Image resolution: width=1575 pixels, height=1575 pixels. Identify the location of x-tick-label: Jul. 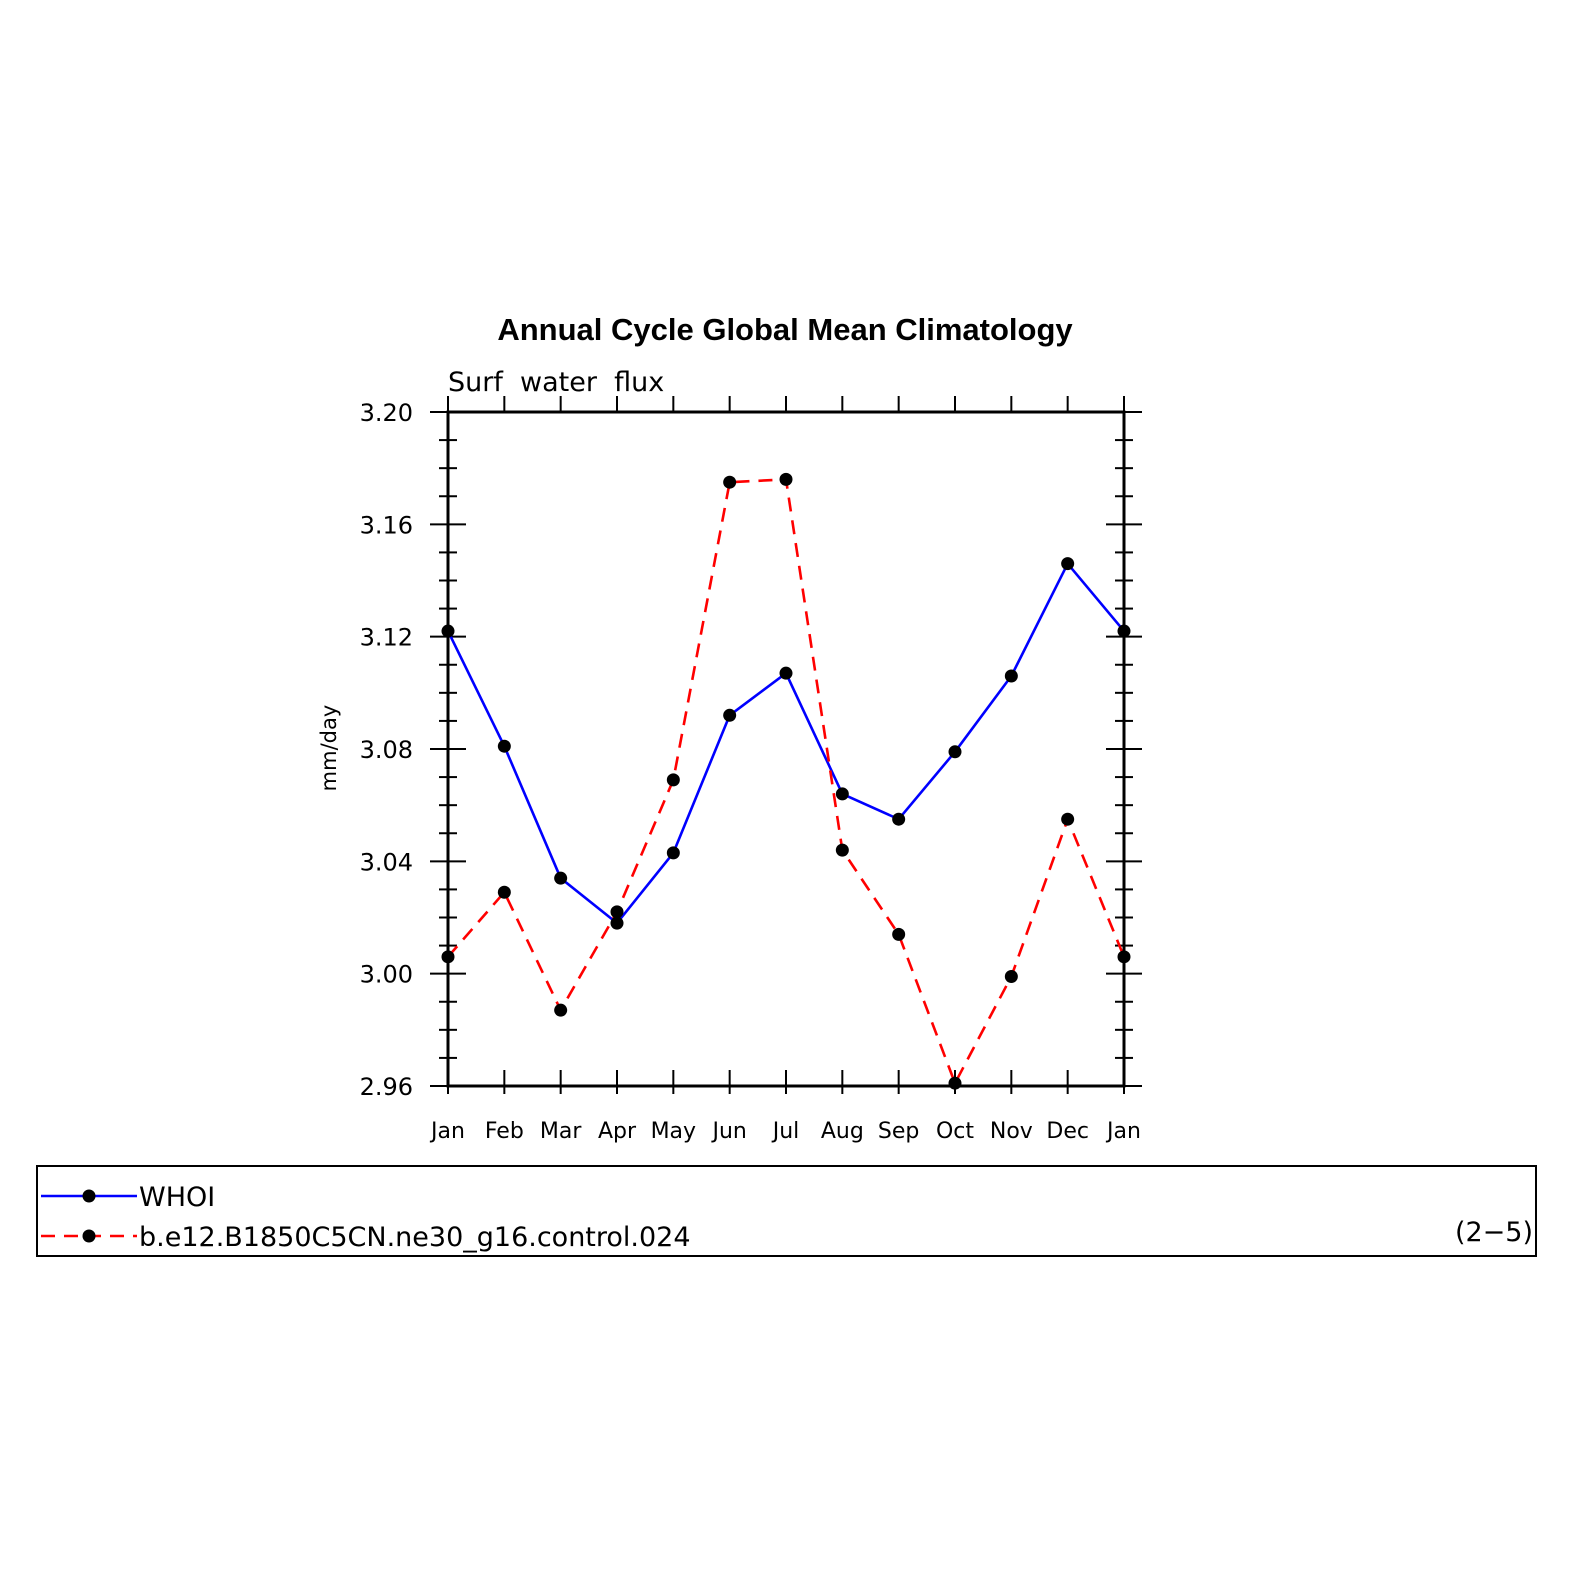
(785, 1131).